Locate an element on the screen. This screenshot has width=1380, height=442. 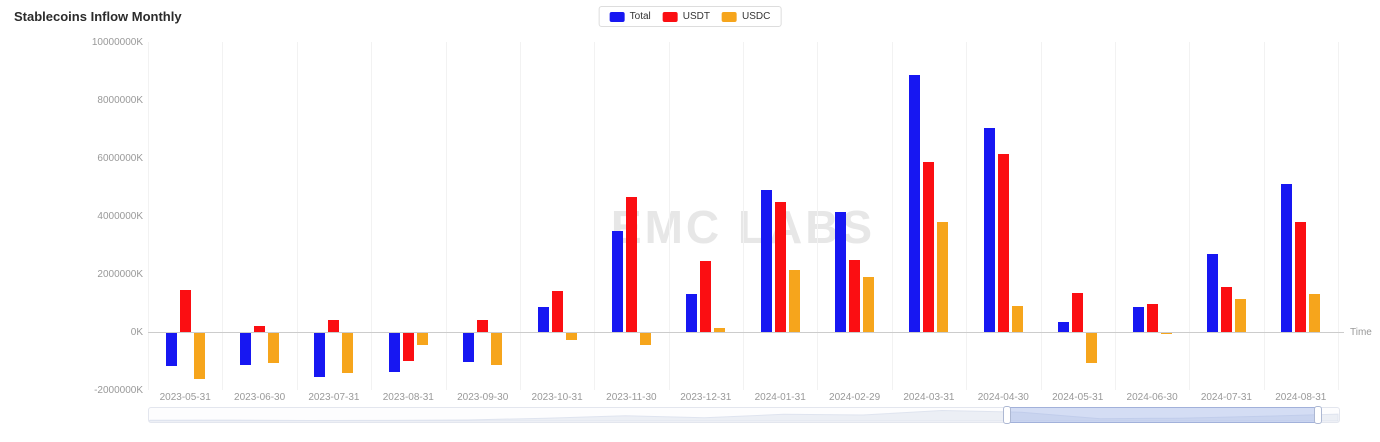
x-axis-tick-label: 2023-07-31 is located at coordinates (334, 397).